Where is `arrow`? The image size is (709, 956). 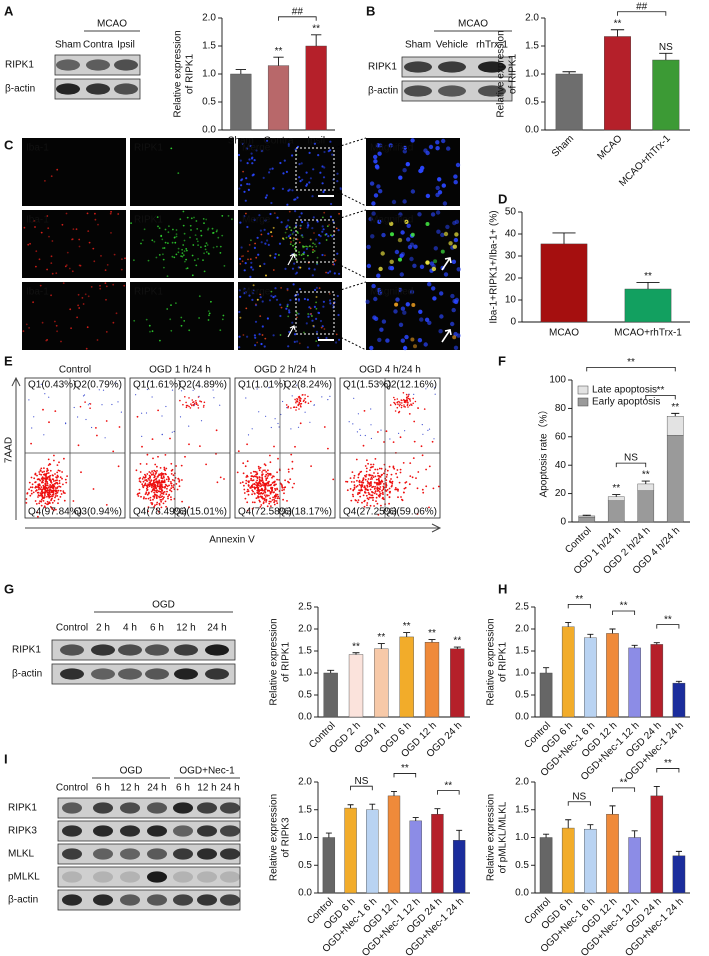
arrow is located at coordinates (291, 331).